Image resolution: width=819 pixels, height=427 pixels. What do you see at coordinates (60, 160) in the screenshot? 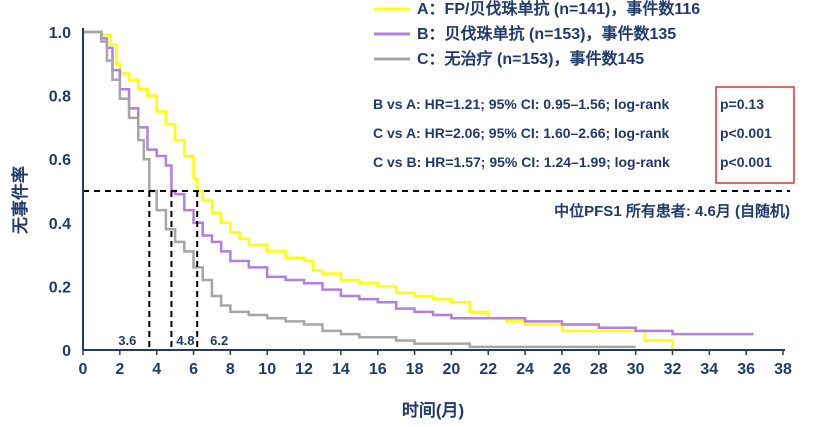
I see `y-tick-label: 0.6` at bounding box center [60, 160].